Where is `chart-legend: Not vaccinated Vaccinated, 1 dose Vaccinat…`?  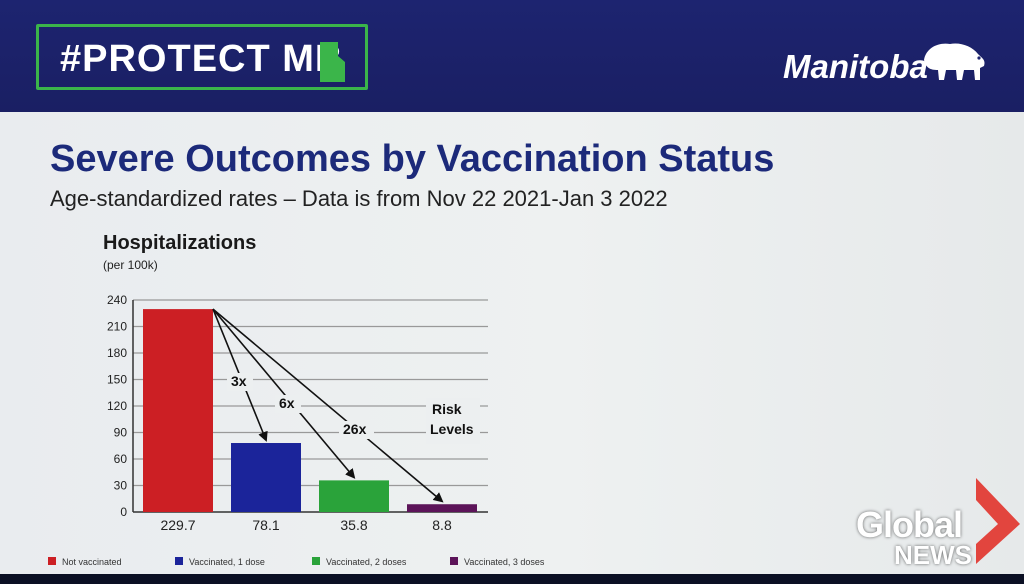
chart-legend: Not vaccinated Vaccinated, 1 dose Vaccinat… is located at coordinates (296, 562).